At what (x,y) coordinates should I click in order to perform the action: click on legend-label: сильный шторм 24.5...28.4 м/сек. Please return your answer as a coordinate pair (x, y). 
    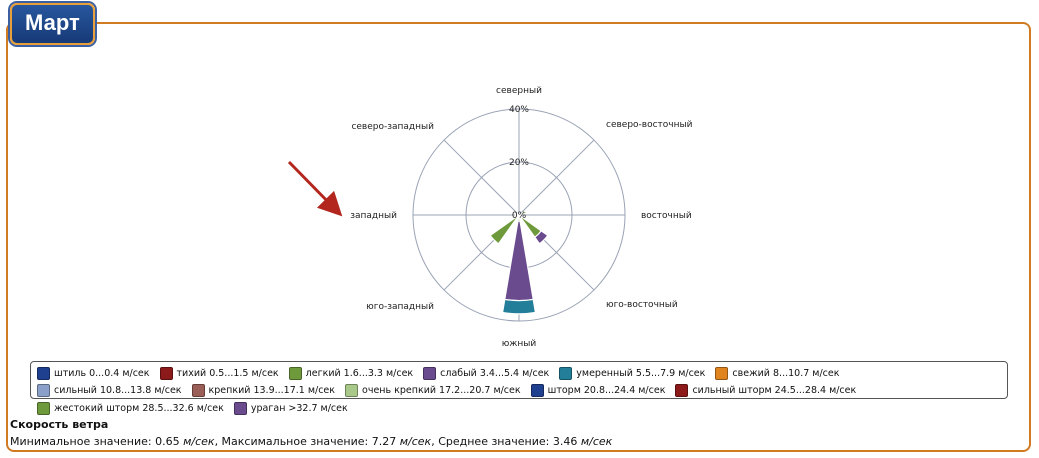
    Looking at the image, I should click on (774, 390).